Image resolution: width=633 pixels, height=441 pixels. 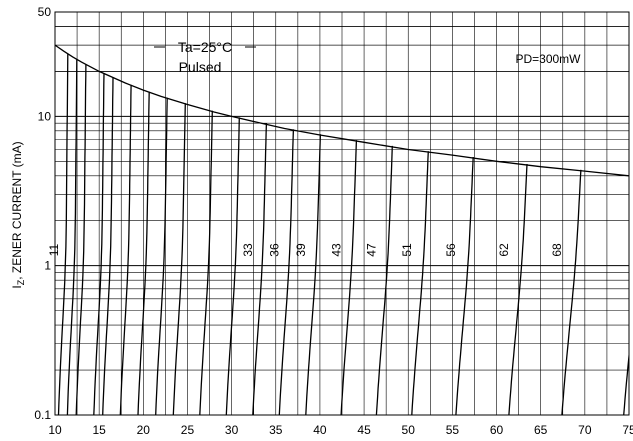 I want to click on x-tick-75: 75, so click(x=627, y=430).